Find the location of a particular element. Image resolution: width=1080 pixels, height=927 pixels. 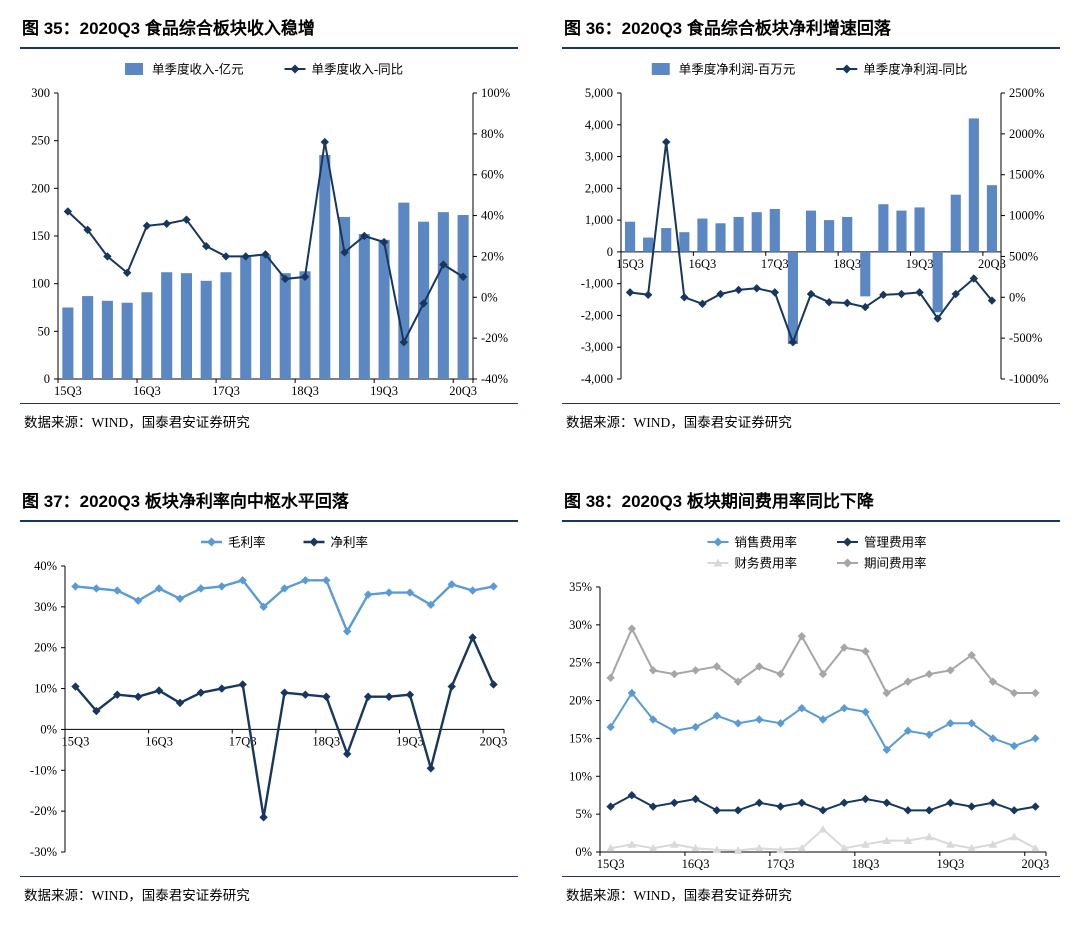

svg-text: 300 is located at coordinates (40, 93).